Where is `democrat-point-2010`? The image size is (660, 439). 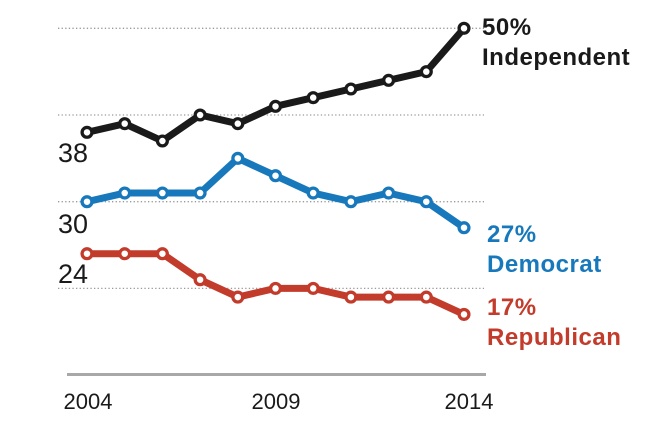 democrat-point-2010 is located at coordinates (313, 193).